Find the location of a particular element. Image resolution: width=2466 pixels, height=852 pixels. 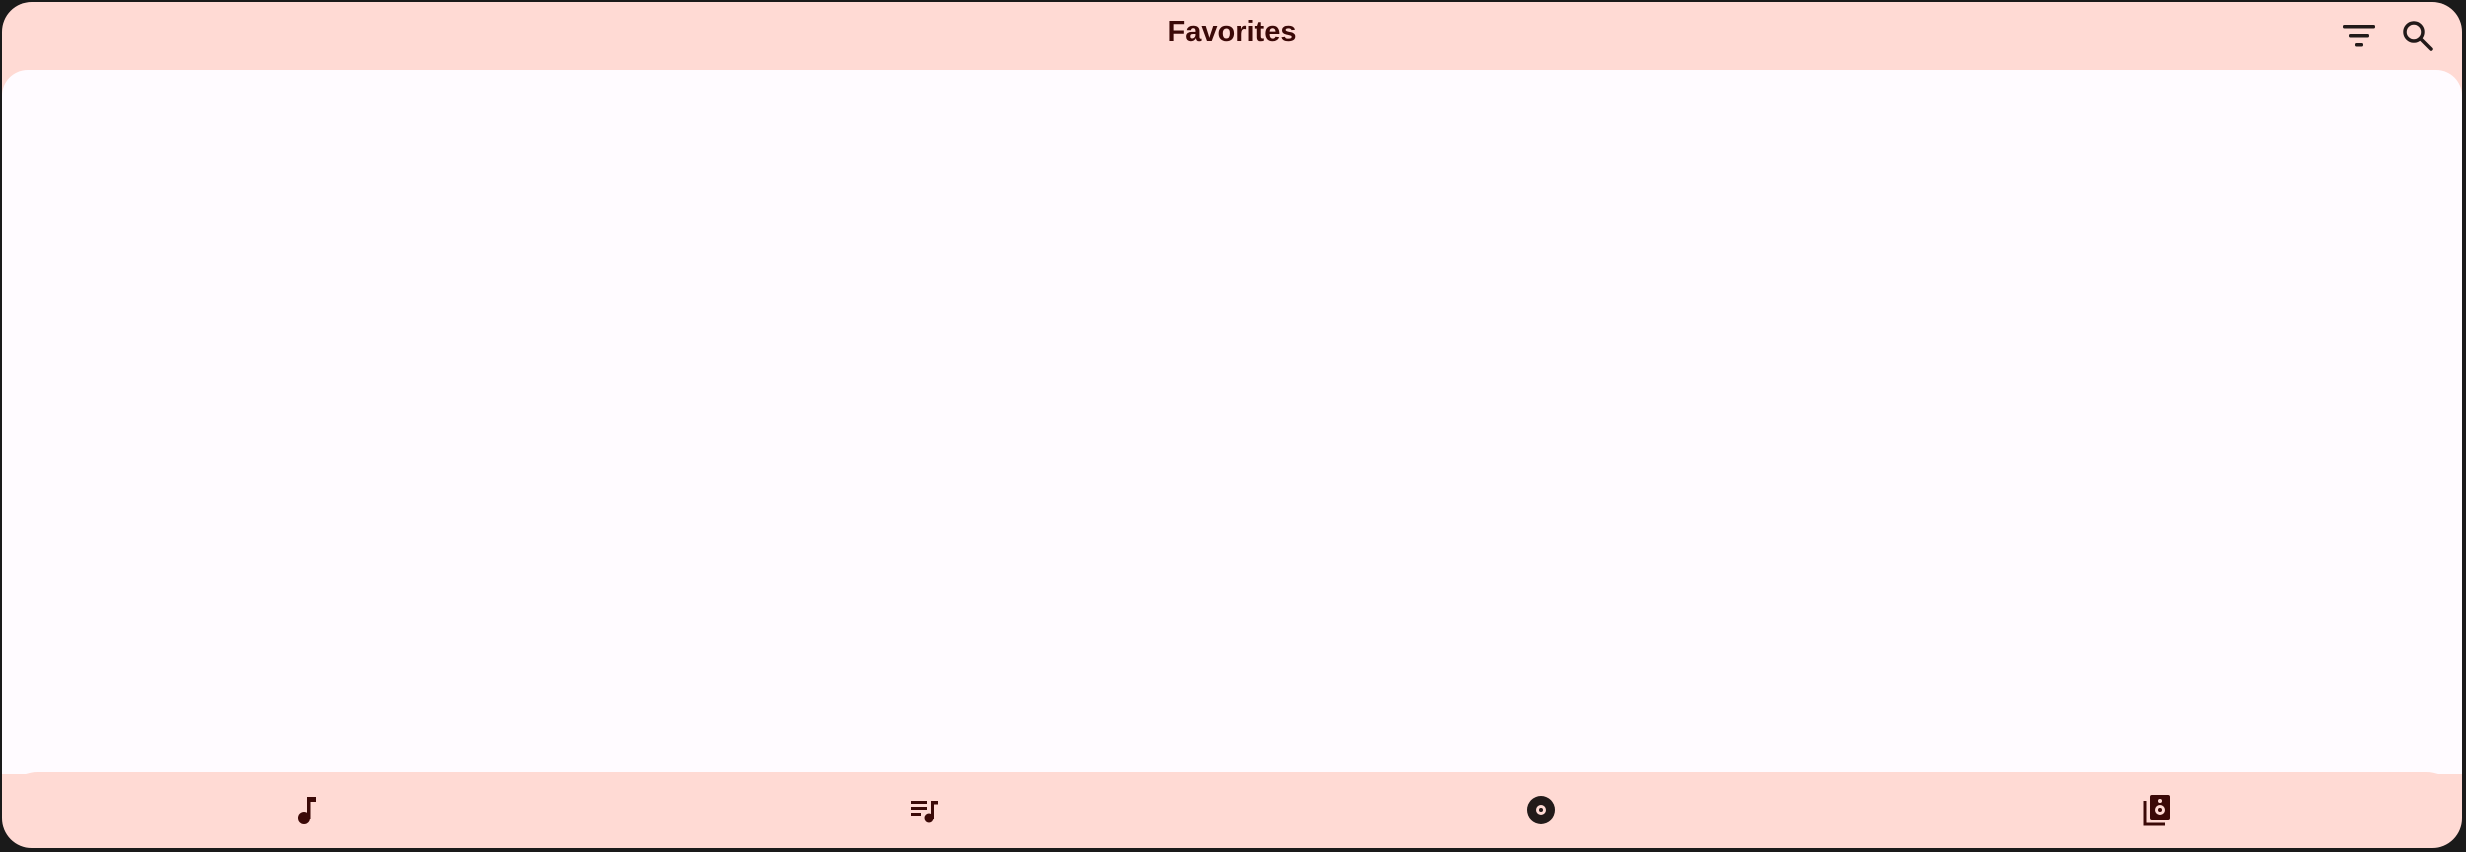

nav-albums is located at coordinates (1541, 810).